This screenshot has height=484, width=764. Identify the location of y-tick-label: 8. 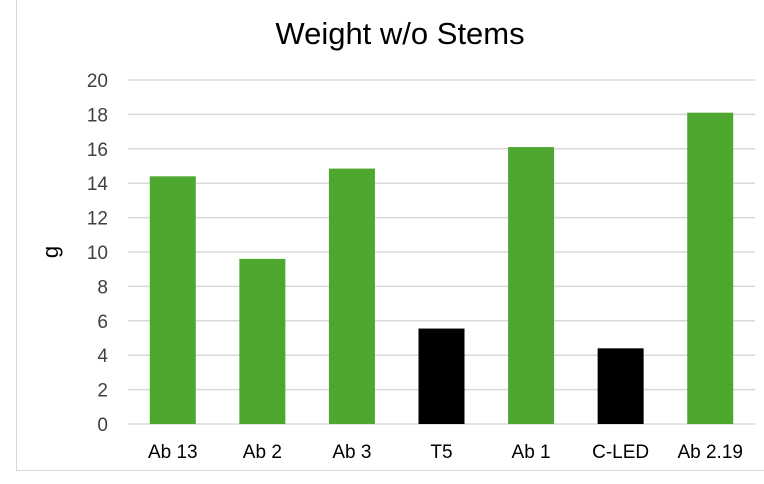
(102, 287).